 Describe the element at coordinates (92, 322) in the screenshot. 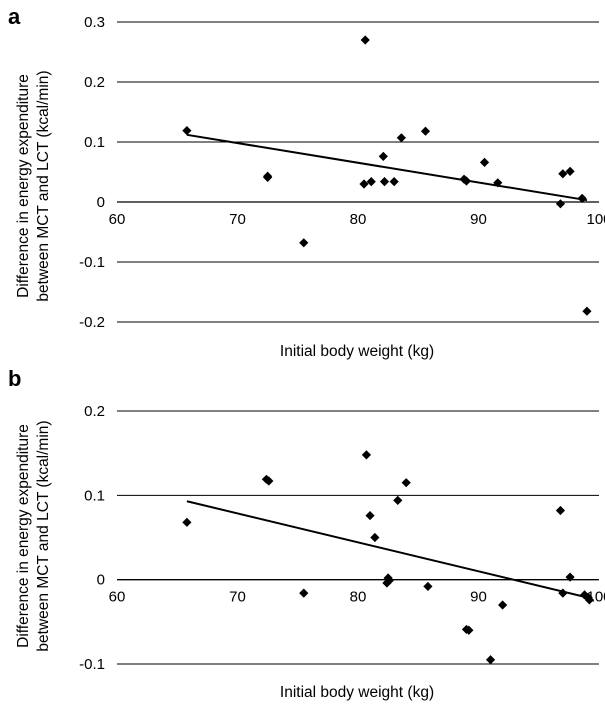

I see `y-tick-label: -0.2` at that location.